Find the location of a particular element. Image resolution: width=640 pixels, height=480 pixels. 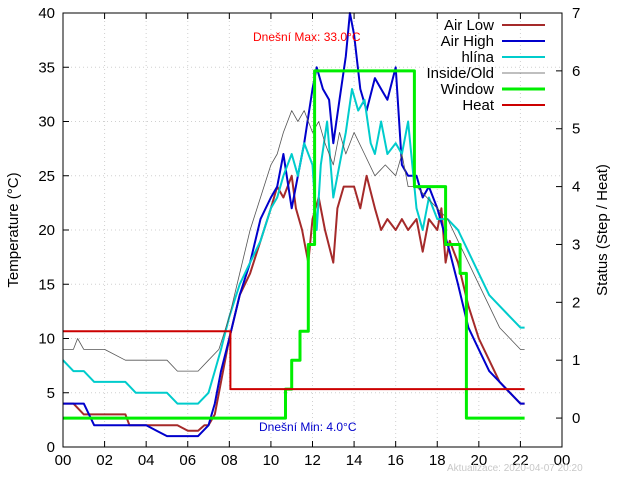

legend-label-window: Window is located at coordinates (468, 89).